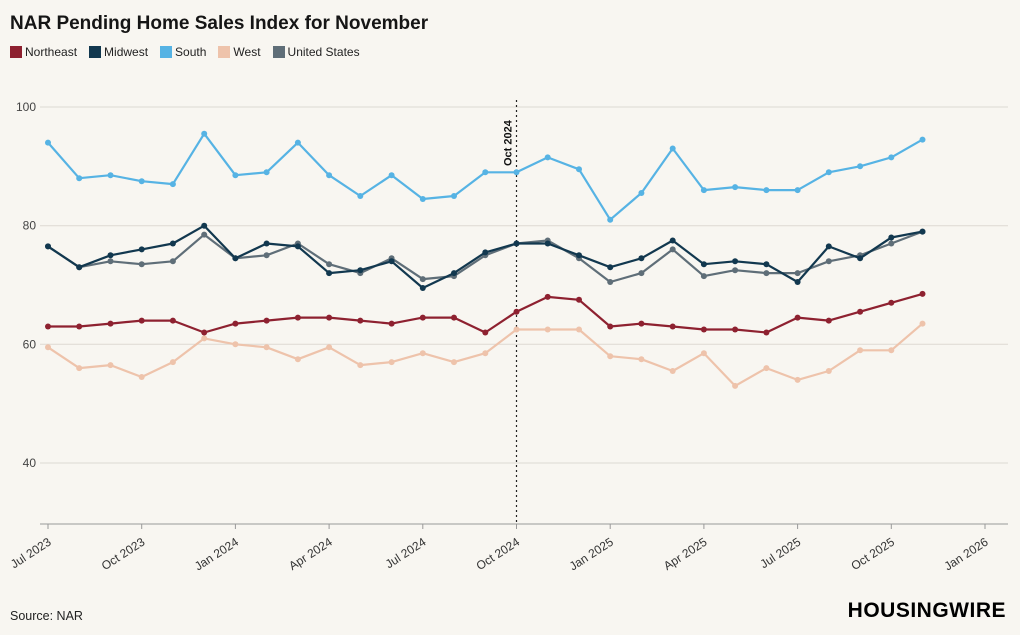 The width and height of the screenshot is (1020, 635). What do you see at coordinates (239, 52) in the screenshot?
I see `legend-item-west: West` at bounding box center [239, 52].